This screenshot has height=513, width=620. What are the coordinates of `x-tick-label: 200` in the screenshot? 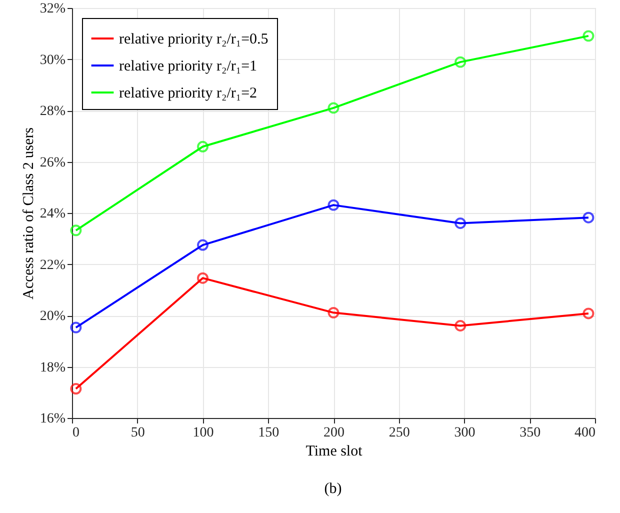 It's located at (334, 433).